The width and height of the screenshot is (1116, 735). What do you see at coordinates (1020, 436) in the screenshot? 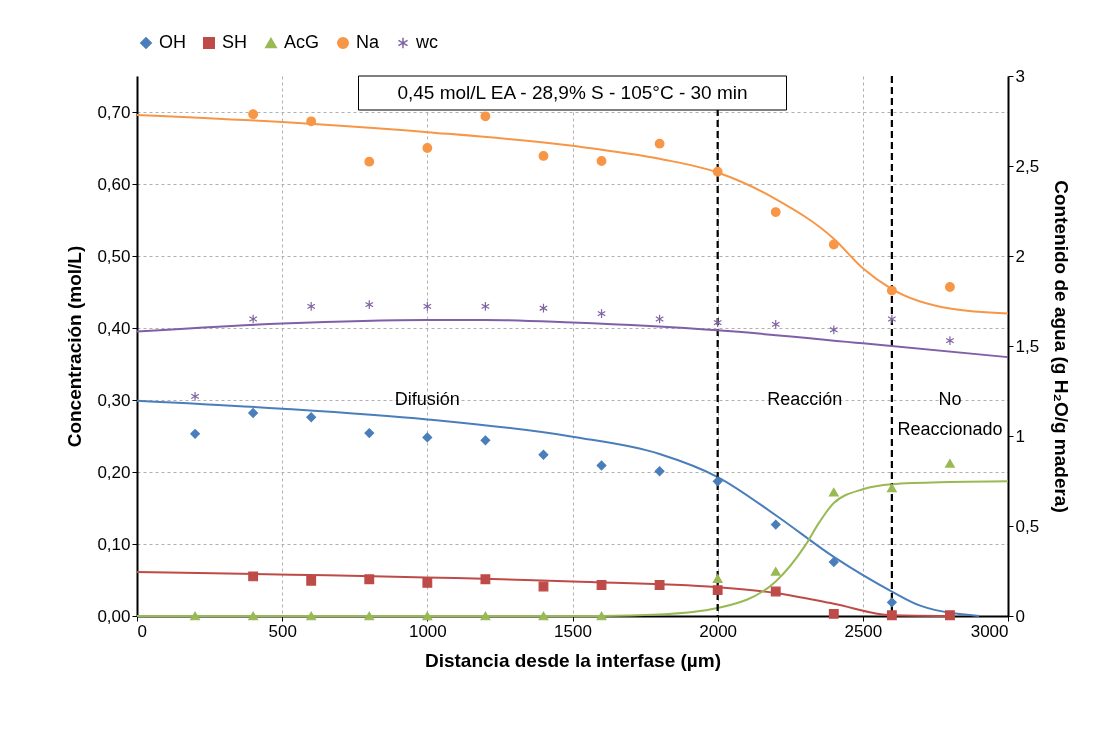
I see `y2-tick-label: 1` at bounding box center [1020, 436].